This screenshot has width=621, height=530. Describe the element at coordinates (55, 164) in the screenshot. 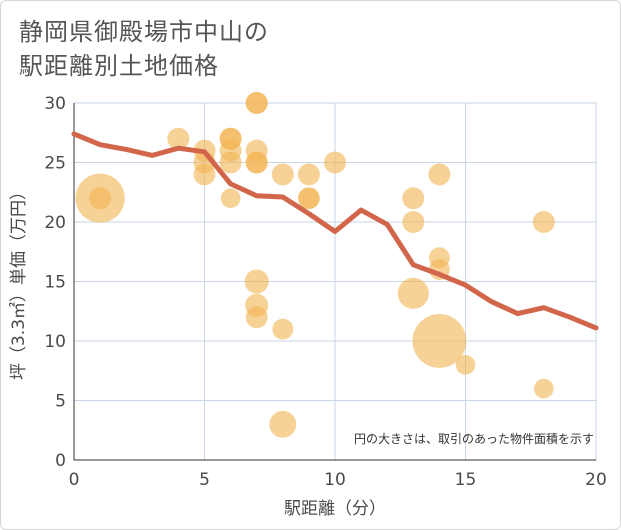

I see `y-tick-label: 25` at that location.